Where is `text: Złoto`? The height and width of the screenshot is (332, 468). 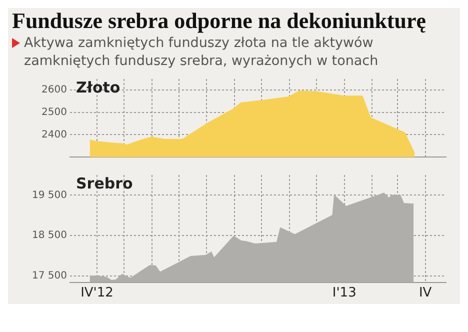 text: Złoto is located at coordinates (98, 87).